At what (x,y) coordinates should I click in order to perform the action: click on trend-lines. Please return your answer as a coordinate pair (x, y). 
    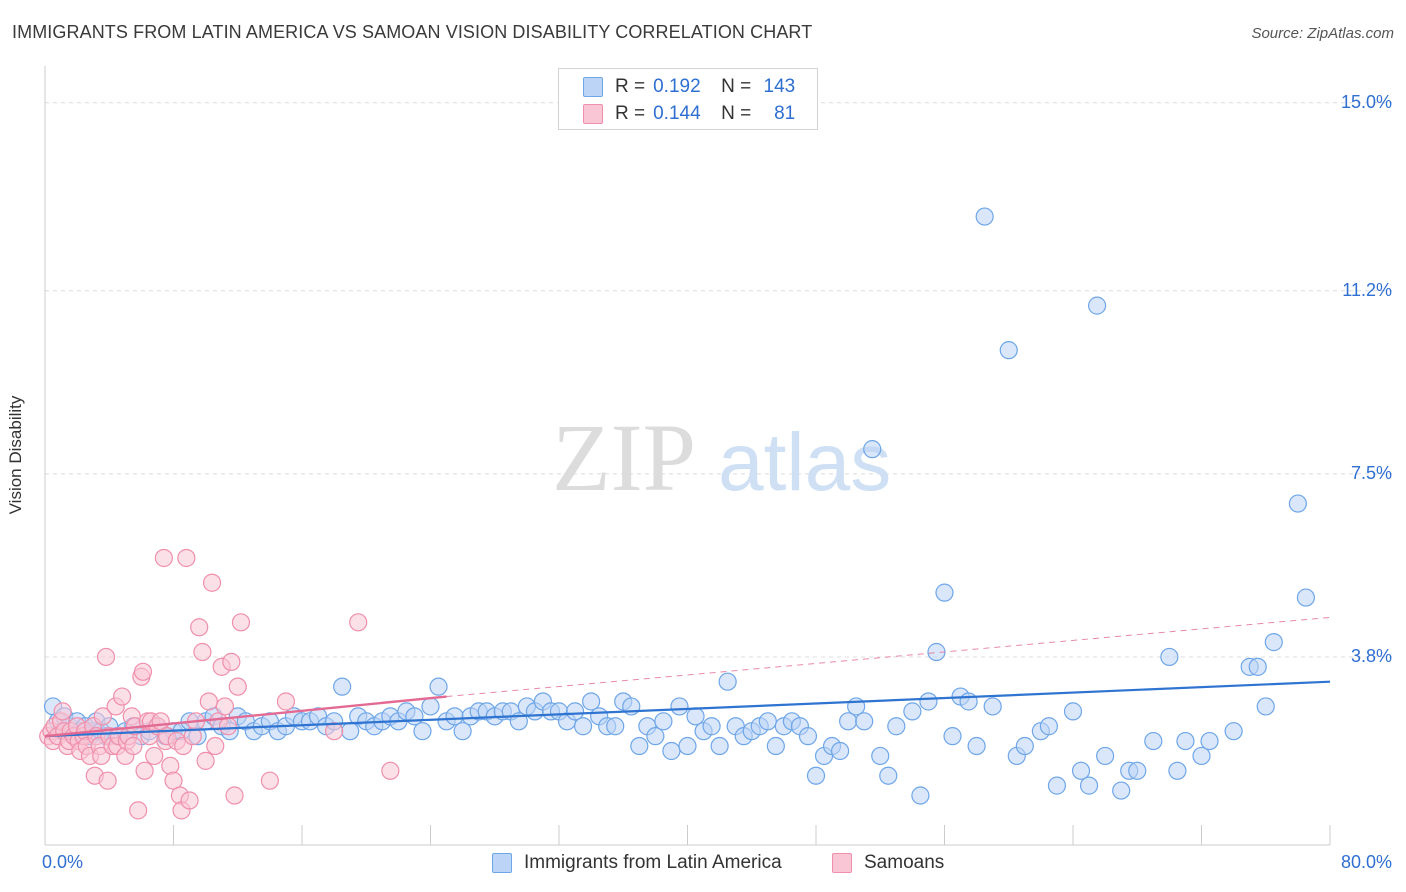
    Looking at the image, I should click on (687, 677).